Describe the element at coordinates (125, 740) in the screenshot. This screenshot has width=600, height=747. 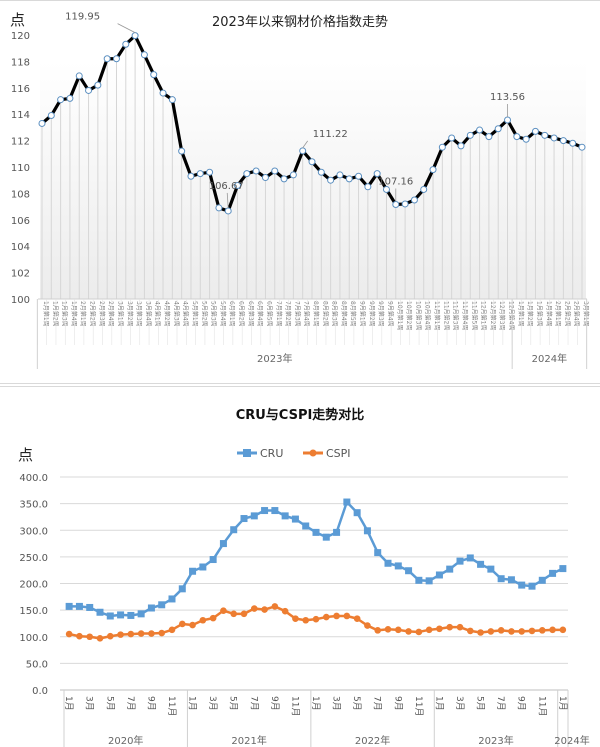
I see `year-label: 2020年` at that location.